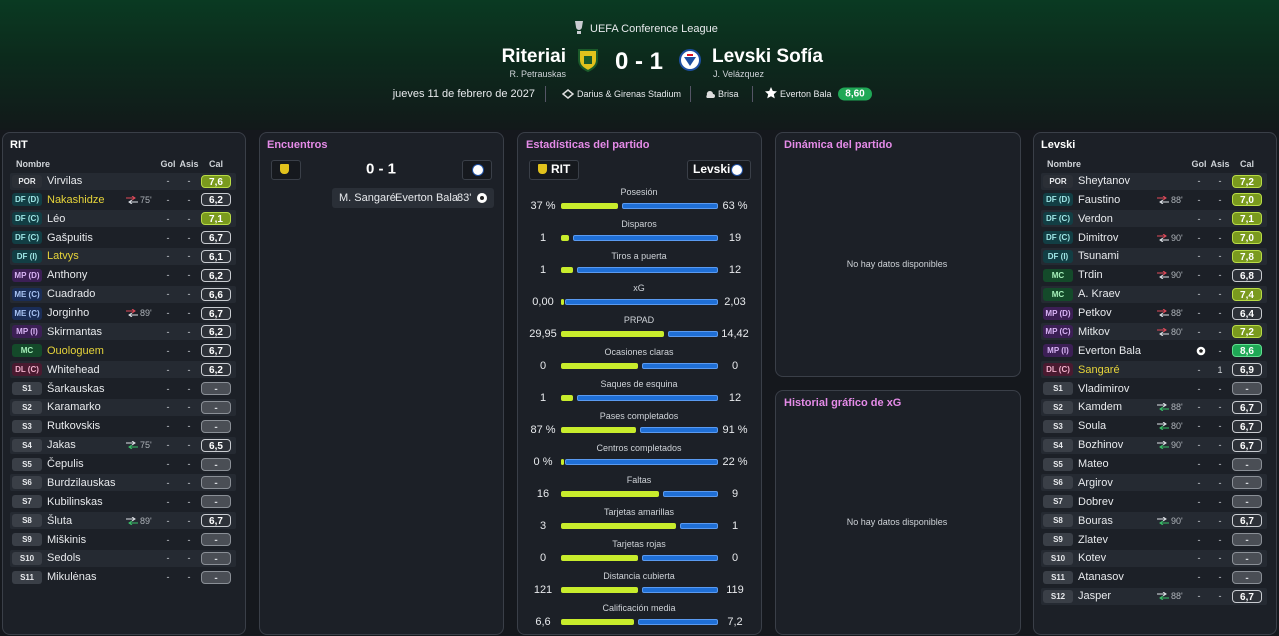 This screenshot has height=636, width=1279. What do you see at coordinates (65, 464) in the screenshot?
I see `player-name: Čepulis` at bounding box center [65, 464].